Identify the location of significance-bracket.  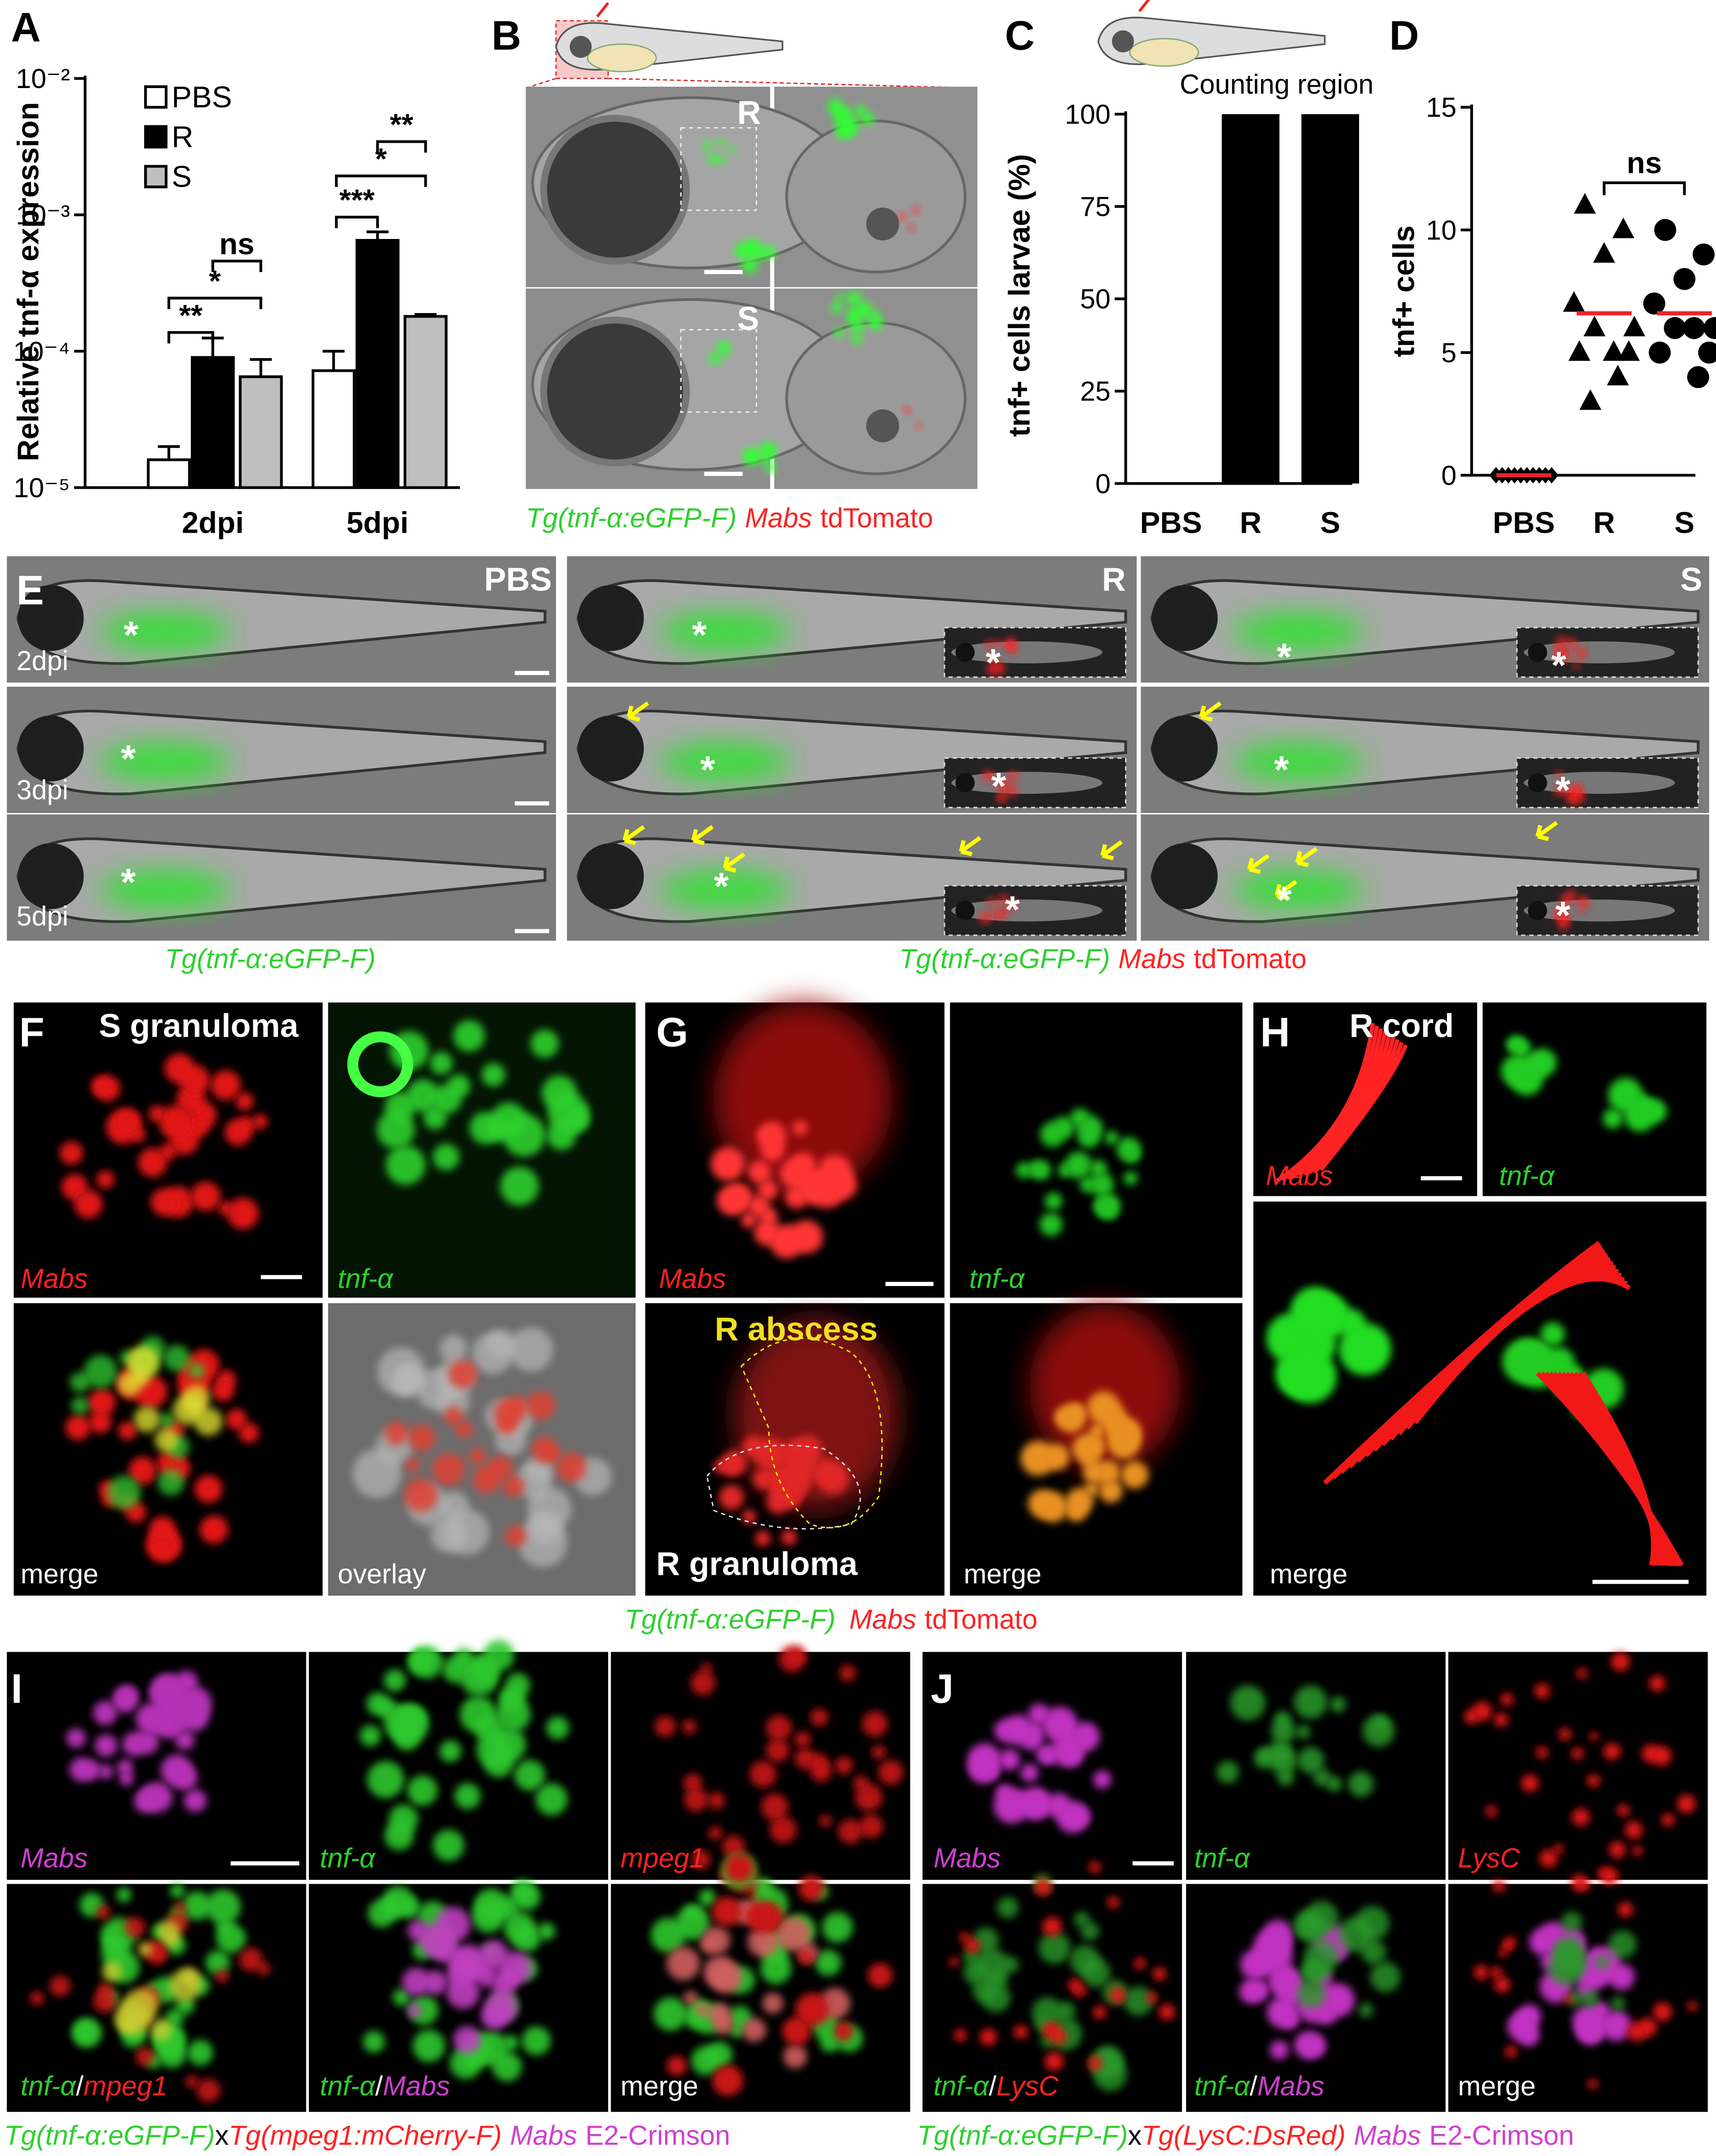
(381, 180).